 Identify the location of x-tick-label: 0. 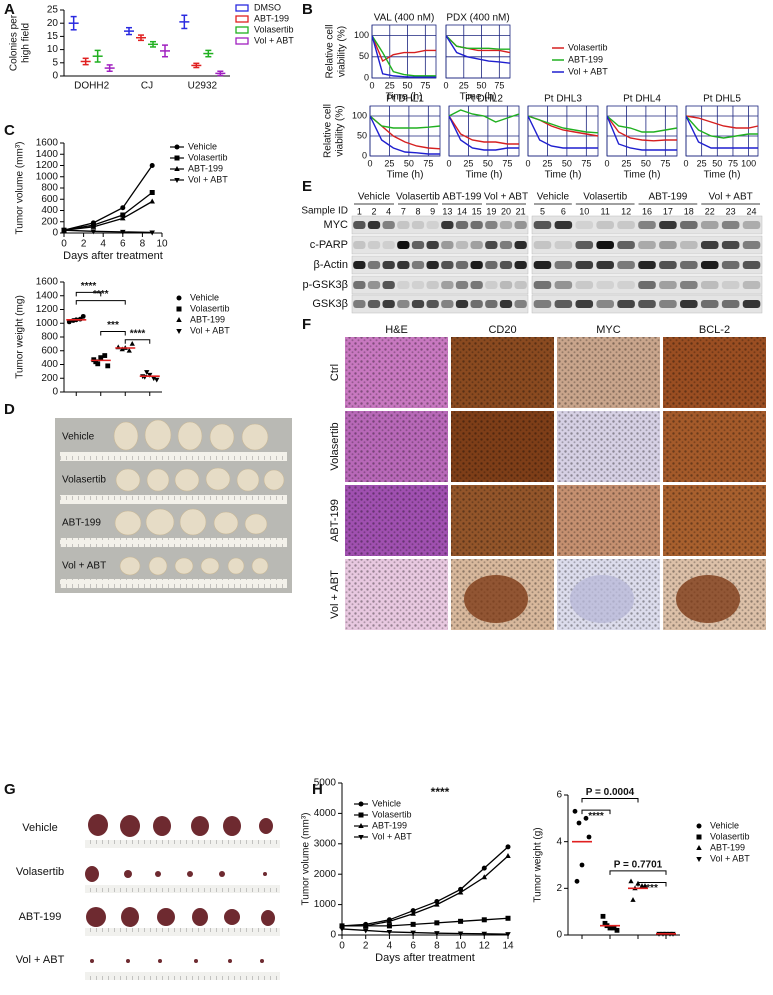
(64, 244).